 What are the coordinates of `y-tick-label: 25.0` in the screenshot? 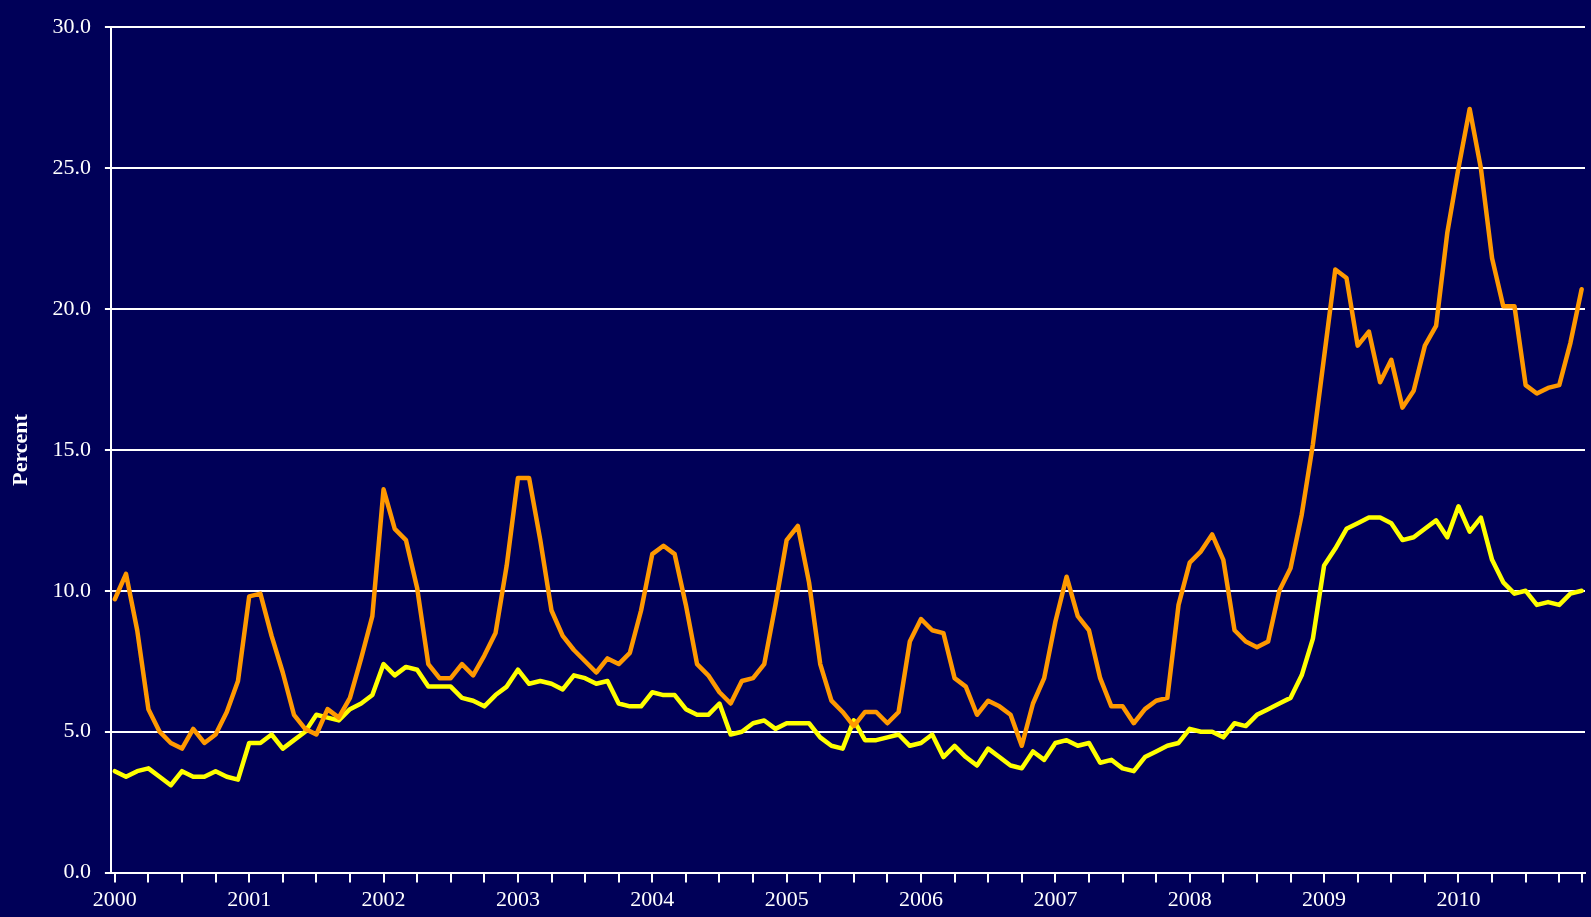 It's located at (71, 166).